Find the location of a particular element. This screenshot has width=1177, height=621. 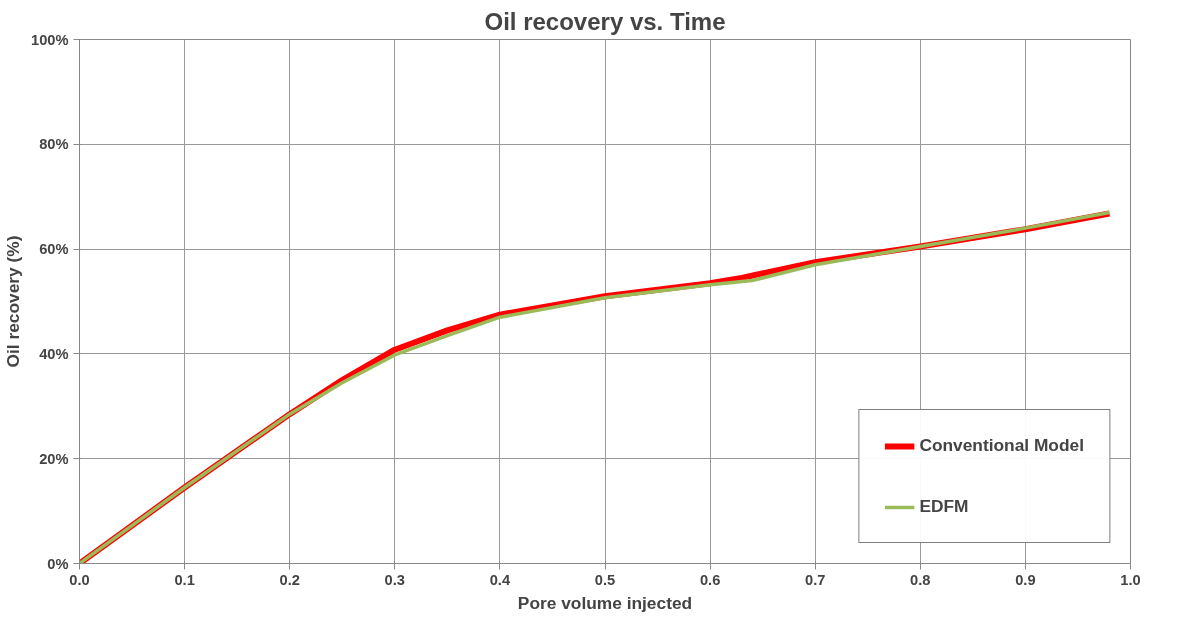

x-tick-label: 0.3 is located at coordinates (394, 579).